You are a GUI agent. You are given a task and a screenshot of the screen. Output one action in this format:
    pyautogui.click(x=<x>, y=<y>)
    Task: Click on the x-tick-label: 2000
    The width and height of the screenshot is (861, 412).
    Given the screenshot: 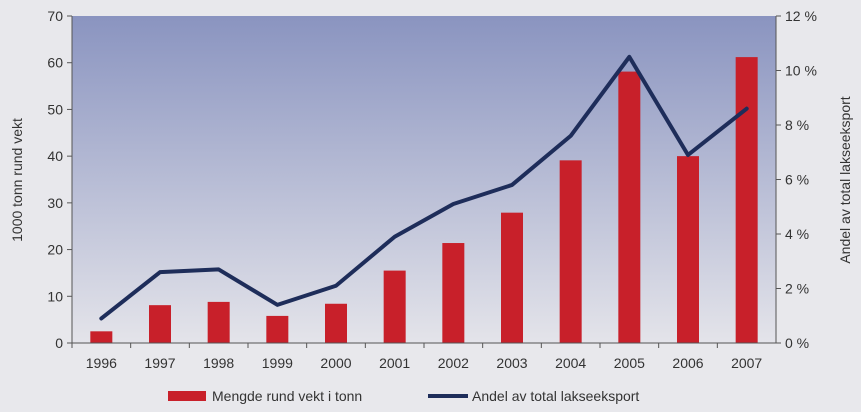 What is the action you would take?
    pyautogui.click(x=335, y=363)
    